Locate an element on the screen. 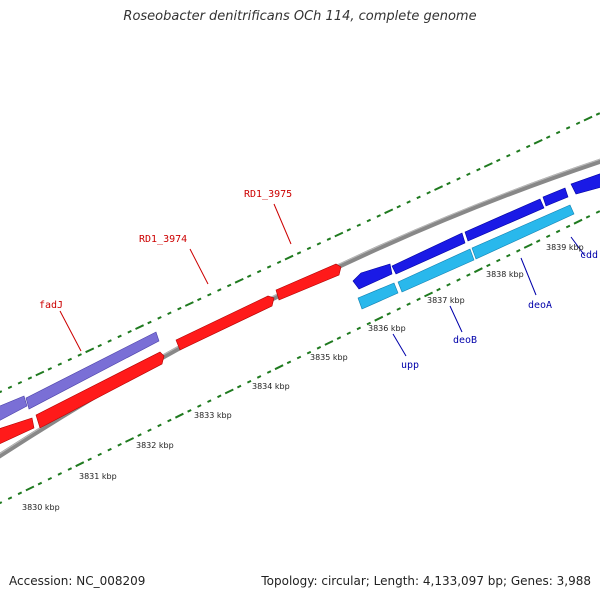  deoA-label: deoA is located at coordinates (540, 305).